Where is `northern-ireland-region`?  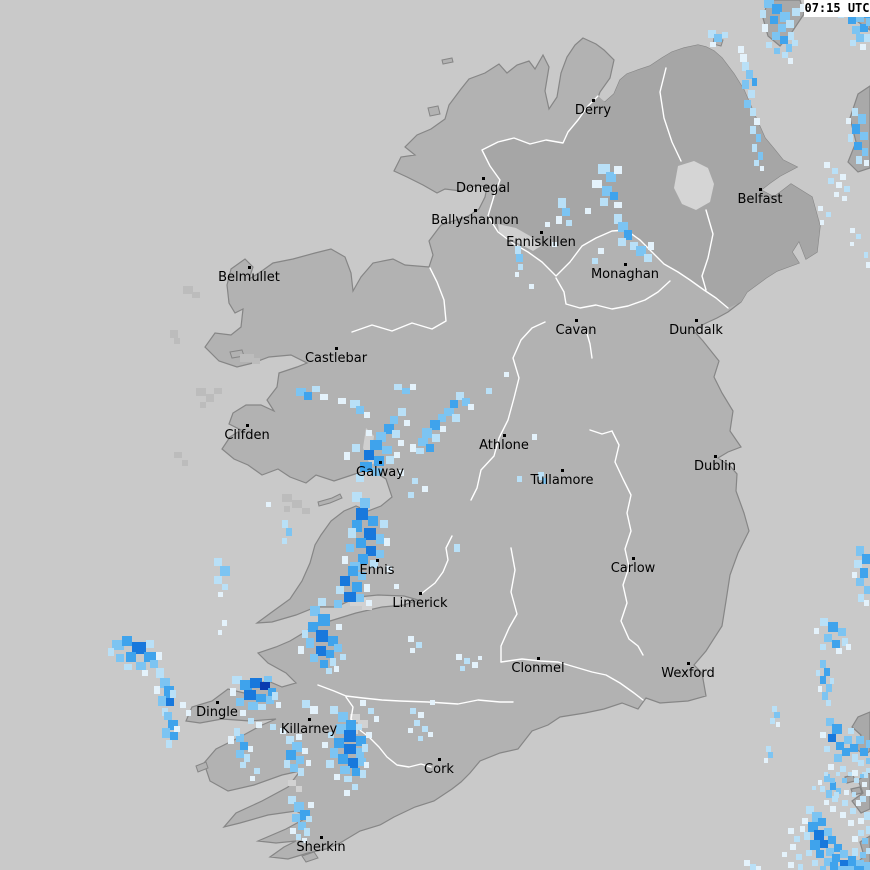 northern-ireland-region is located at coordinates (651, 176).